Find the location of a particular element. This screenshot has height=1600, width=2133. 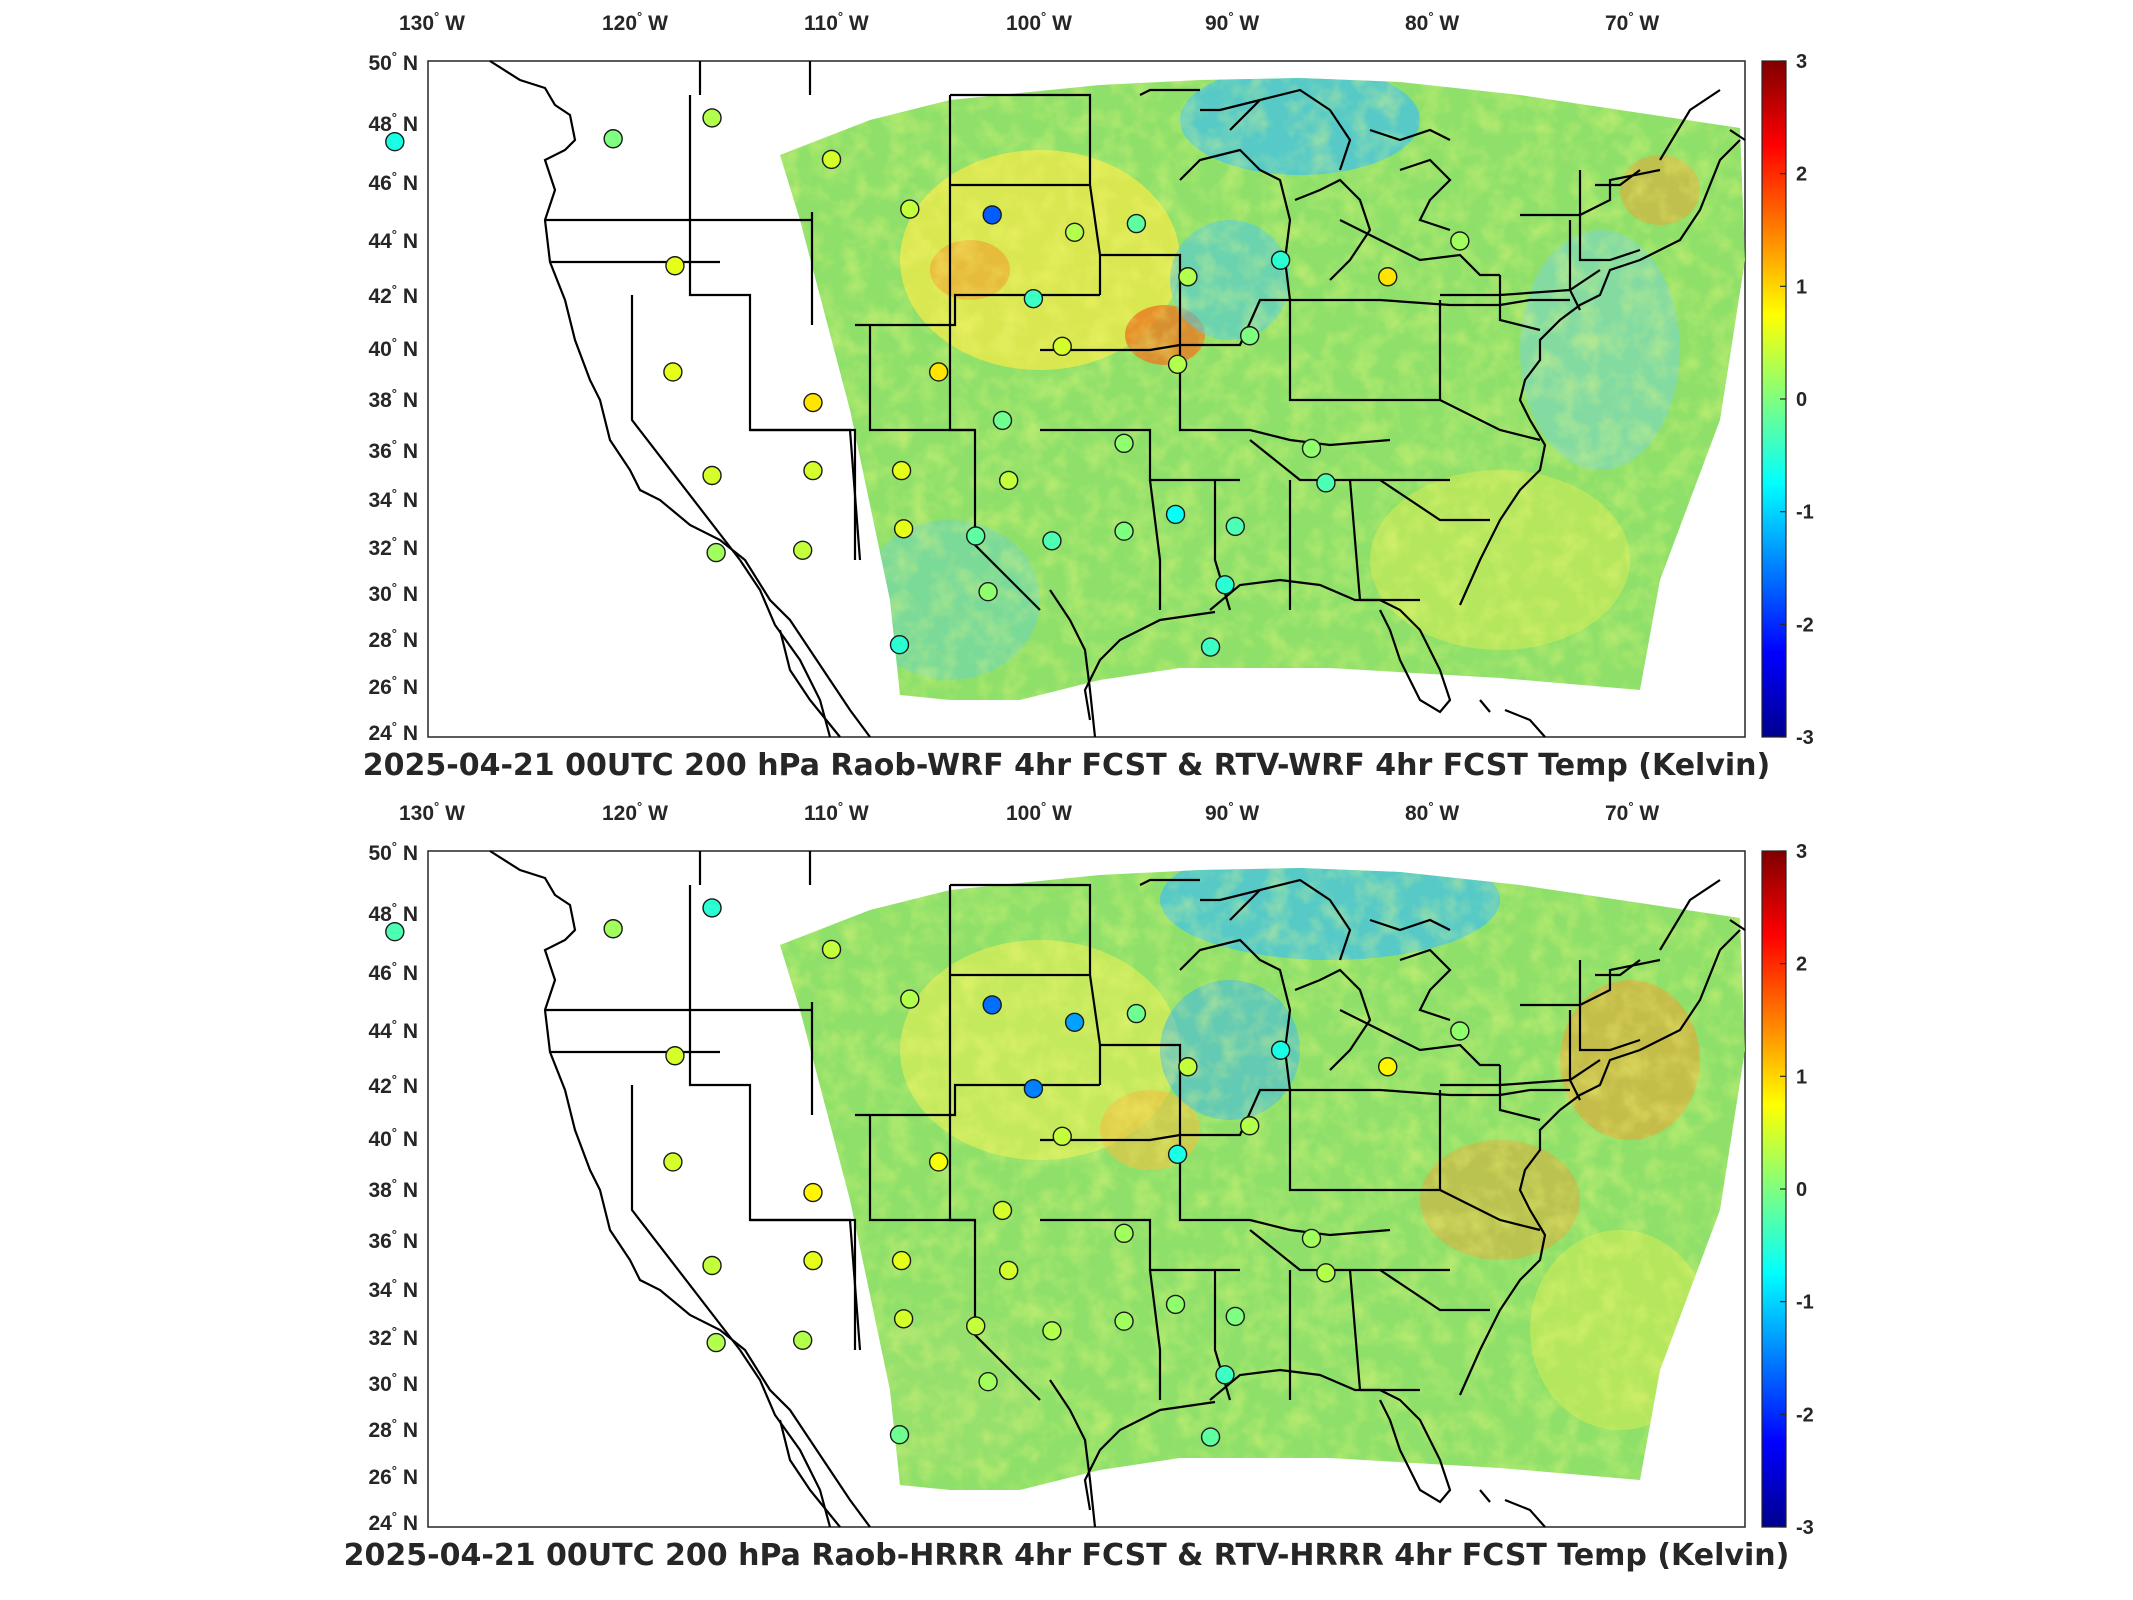

latitude-label: 44° N is located at coordinates (393, 240).